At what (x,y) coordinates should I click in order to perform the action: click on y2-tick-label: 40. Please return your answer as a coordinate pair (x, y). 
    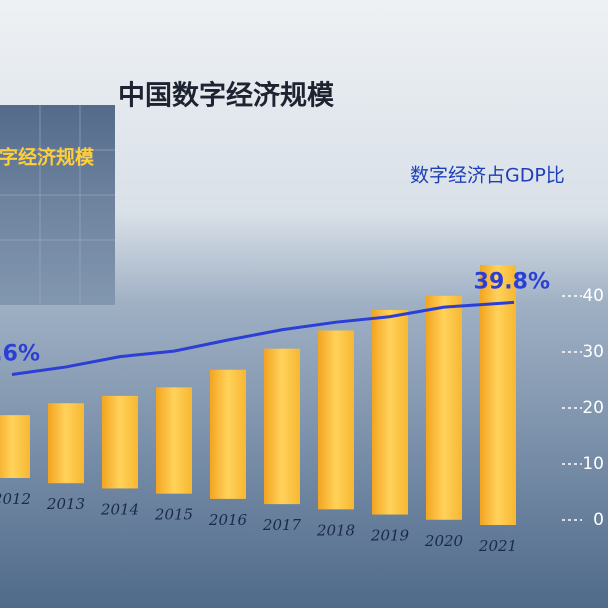
    Looking at the image, I should click on (593, 296).